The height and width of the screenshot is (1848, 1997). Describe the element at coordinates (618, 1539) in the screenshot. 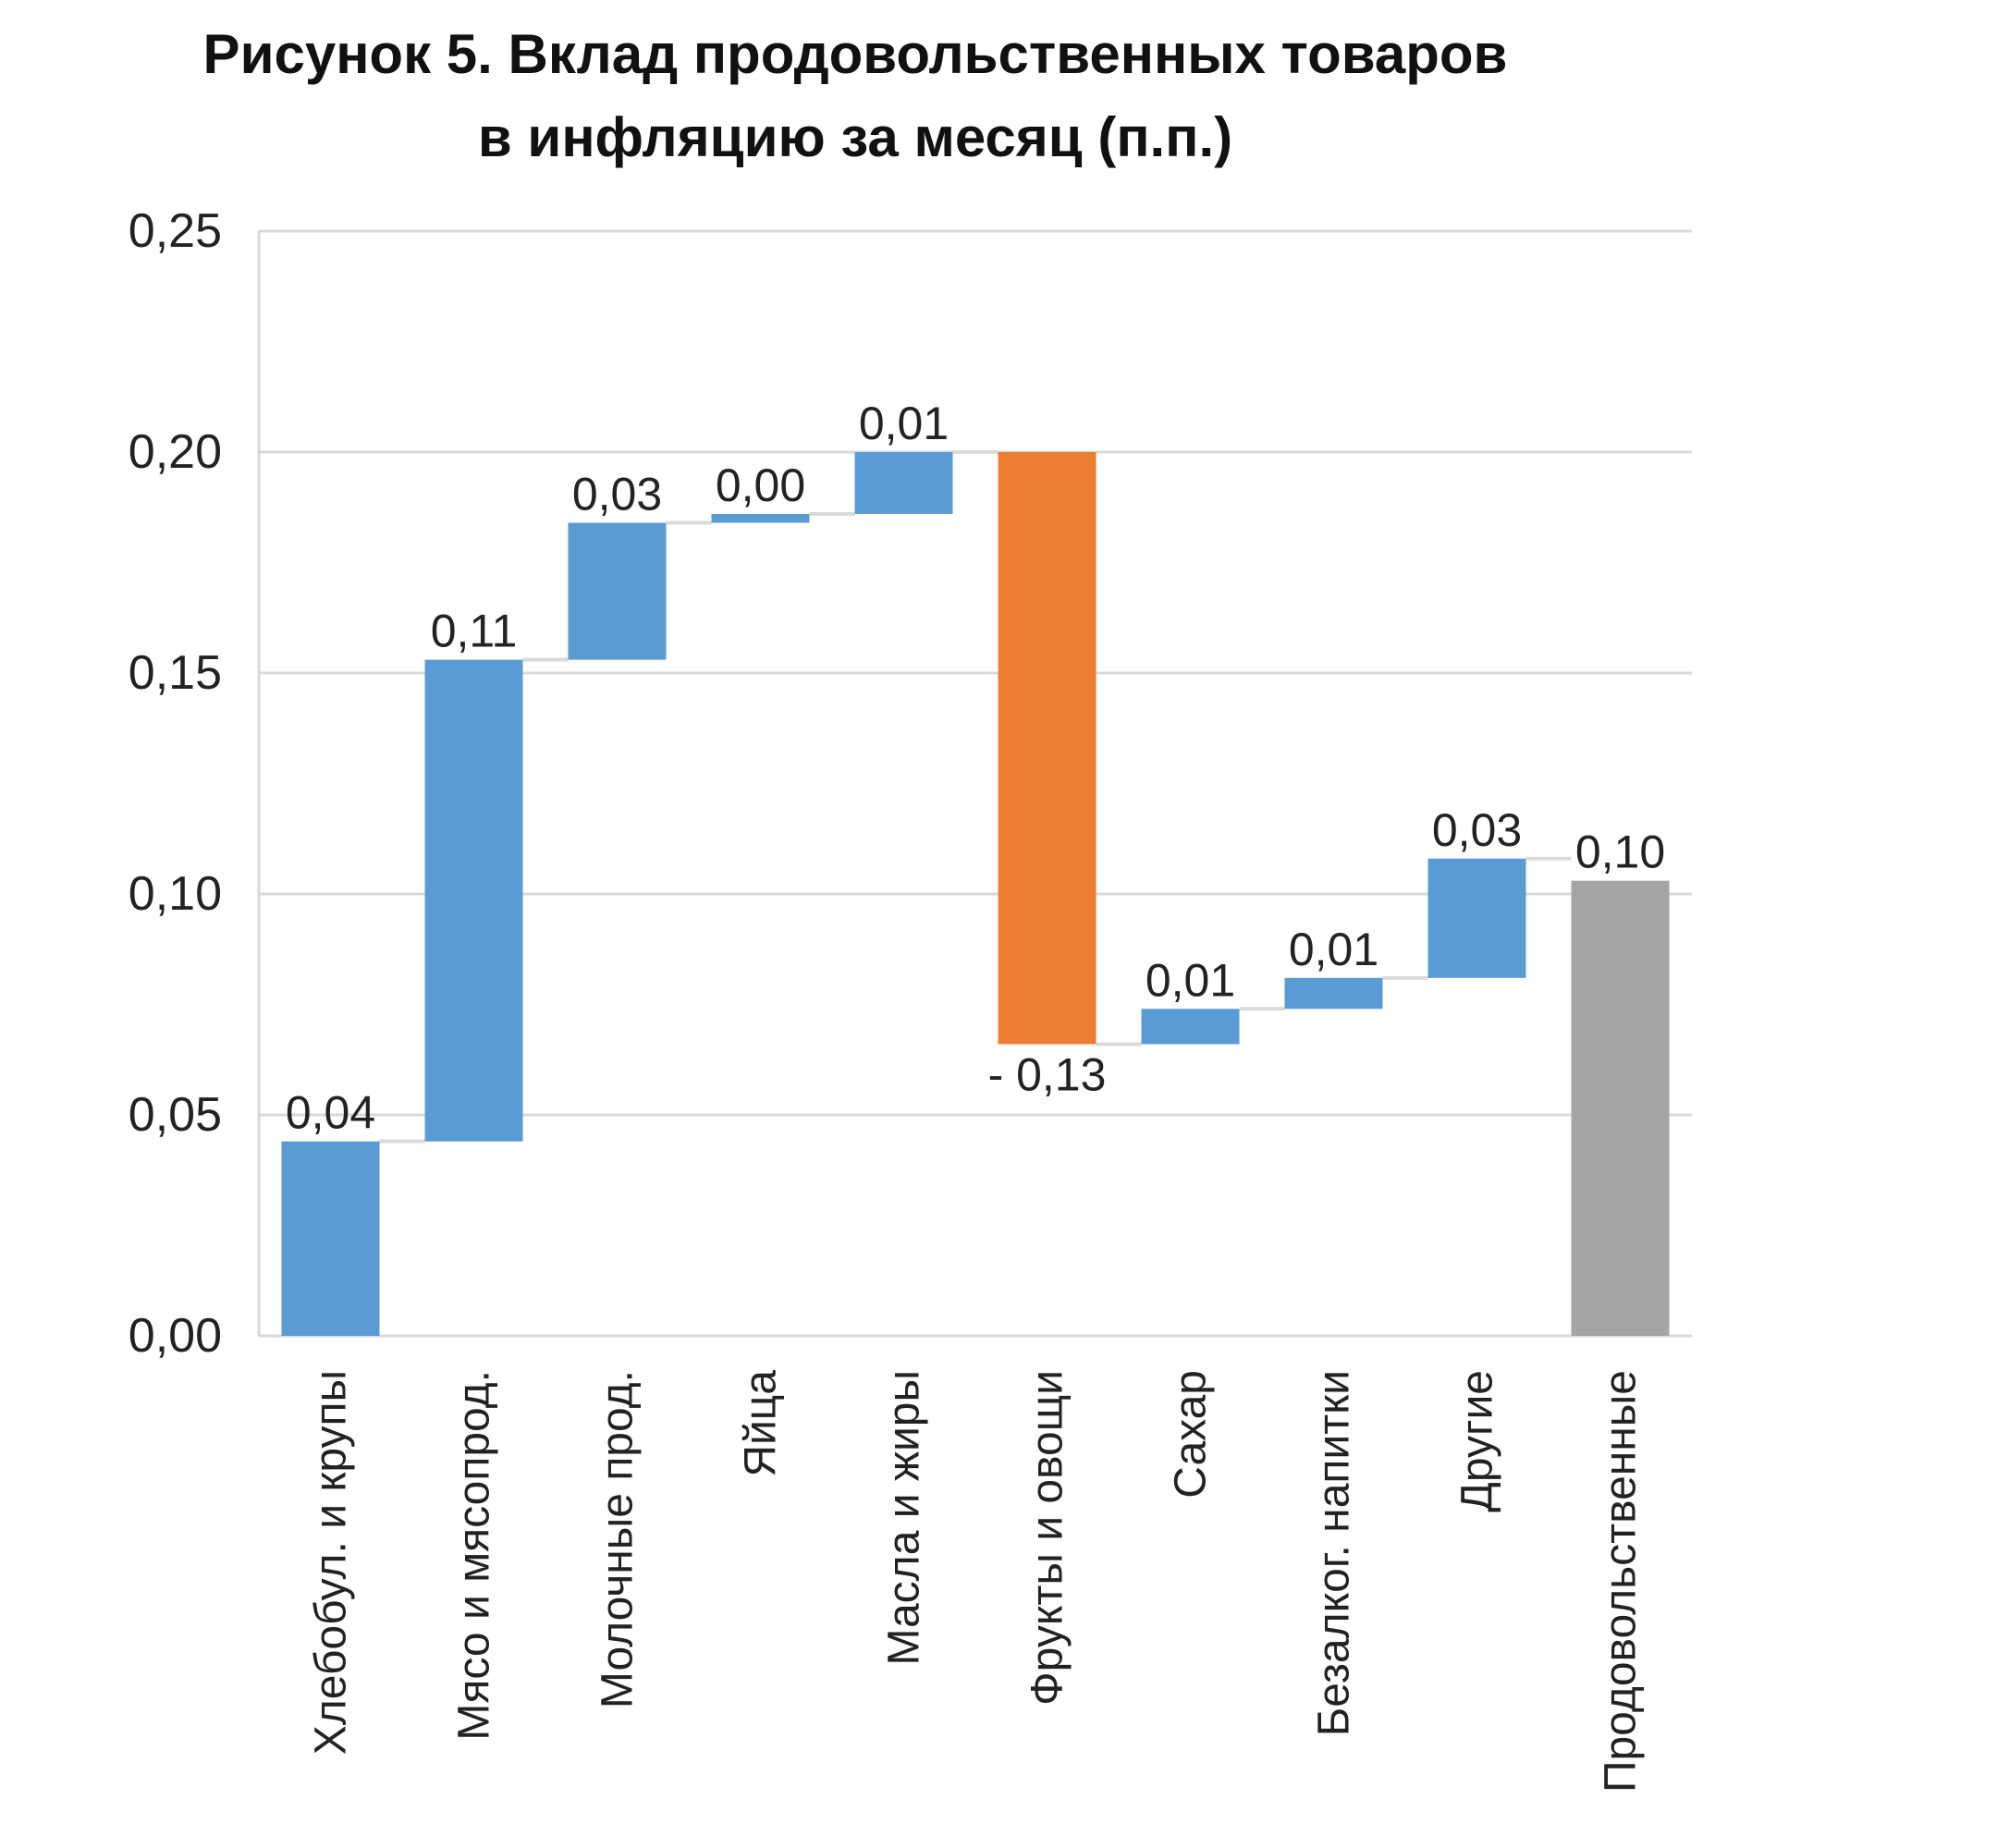

I see `x-category-label: Молочные прод.` at that location.